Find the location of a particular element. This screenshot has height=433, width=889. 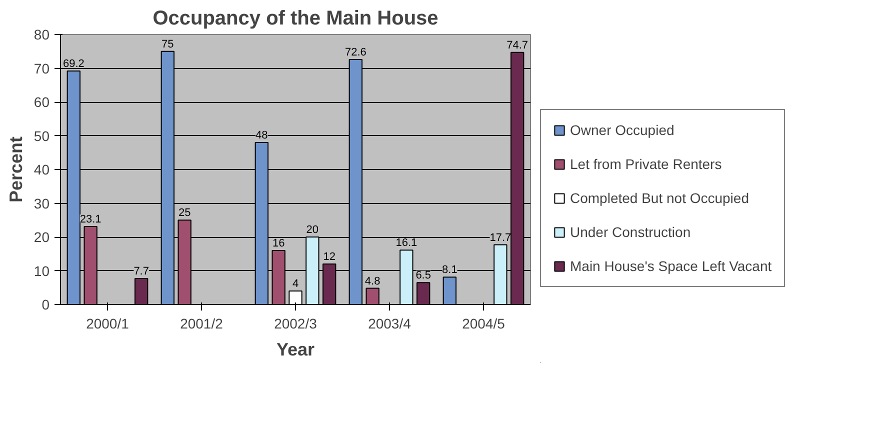

x-tick-label: 2004/5 is located at coordinates (484, 324).